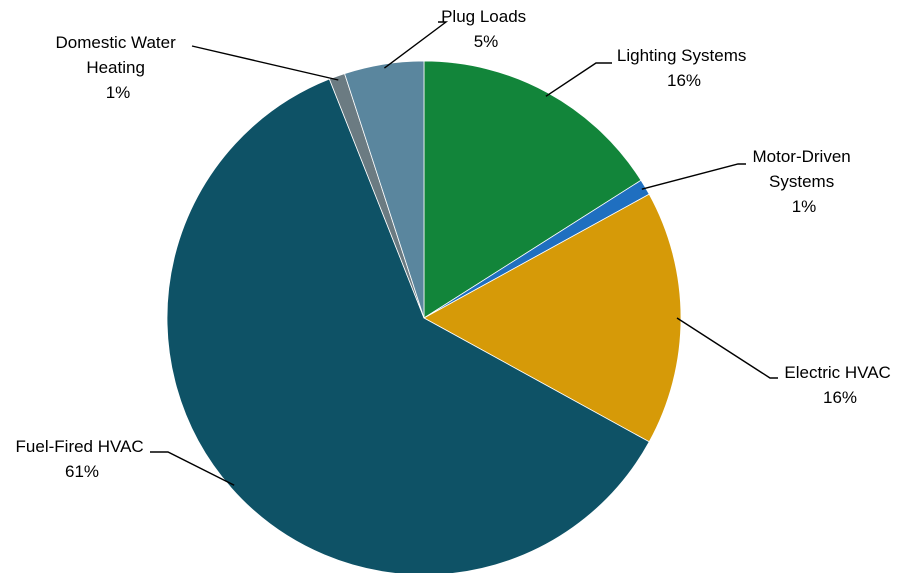 This screenshot has height=573, width=903. Describe the element at coordinates (840, 397) in the screenshot. I see `label-electric-hvac-value: 16%` at that location.